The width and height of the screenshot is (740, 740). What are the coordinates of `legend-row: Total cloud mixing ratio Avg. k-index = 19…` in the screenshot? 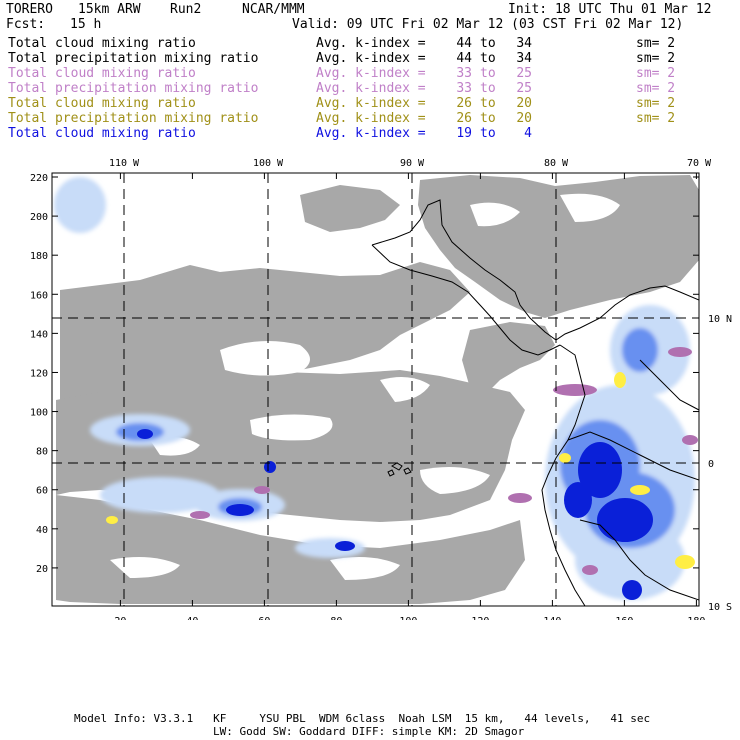 It's located at (368, 133).